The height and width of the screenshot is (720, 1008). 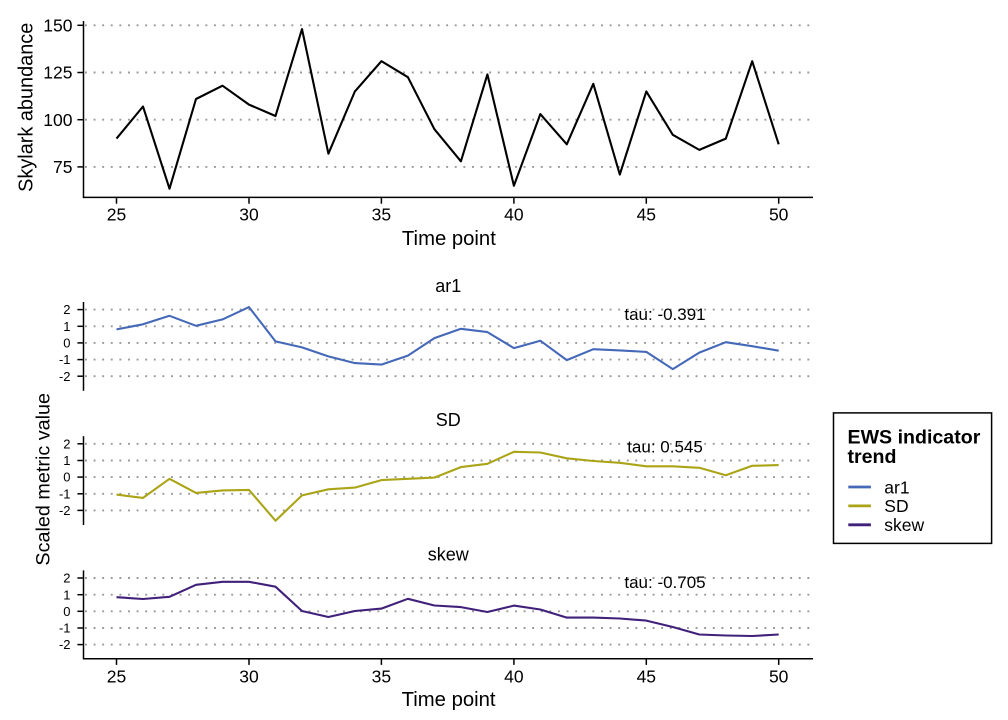 What do you see at coordinates (57, 73) in the screenshot?
I see `svg-text: 125` at bounding box center [57, 73].